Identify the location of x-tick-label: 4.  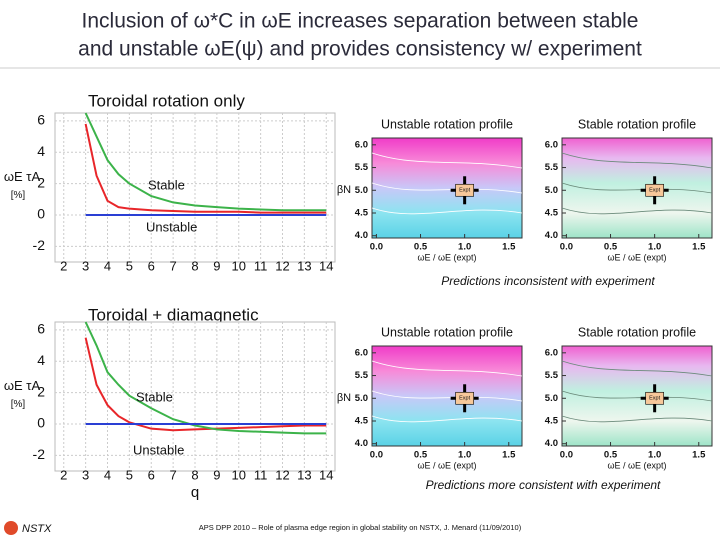
(107, 266).